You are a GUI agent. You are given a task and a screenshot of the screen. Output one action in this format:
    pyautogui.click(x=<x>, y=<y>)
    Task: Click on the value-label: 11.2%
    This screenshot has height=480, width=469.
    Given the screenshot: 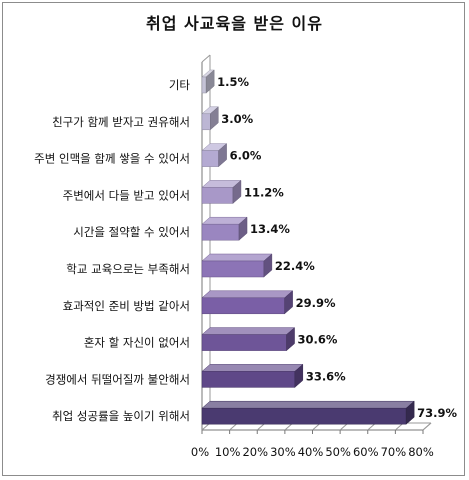 What is the action you would take?
    pyautogui.click(x=264, y=192)
    